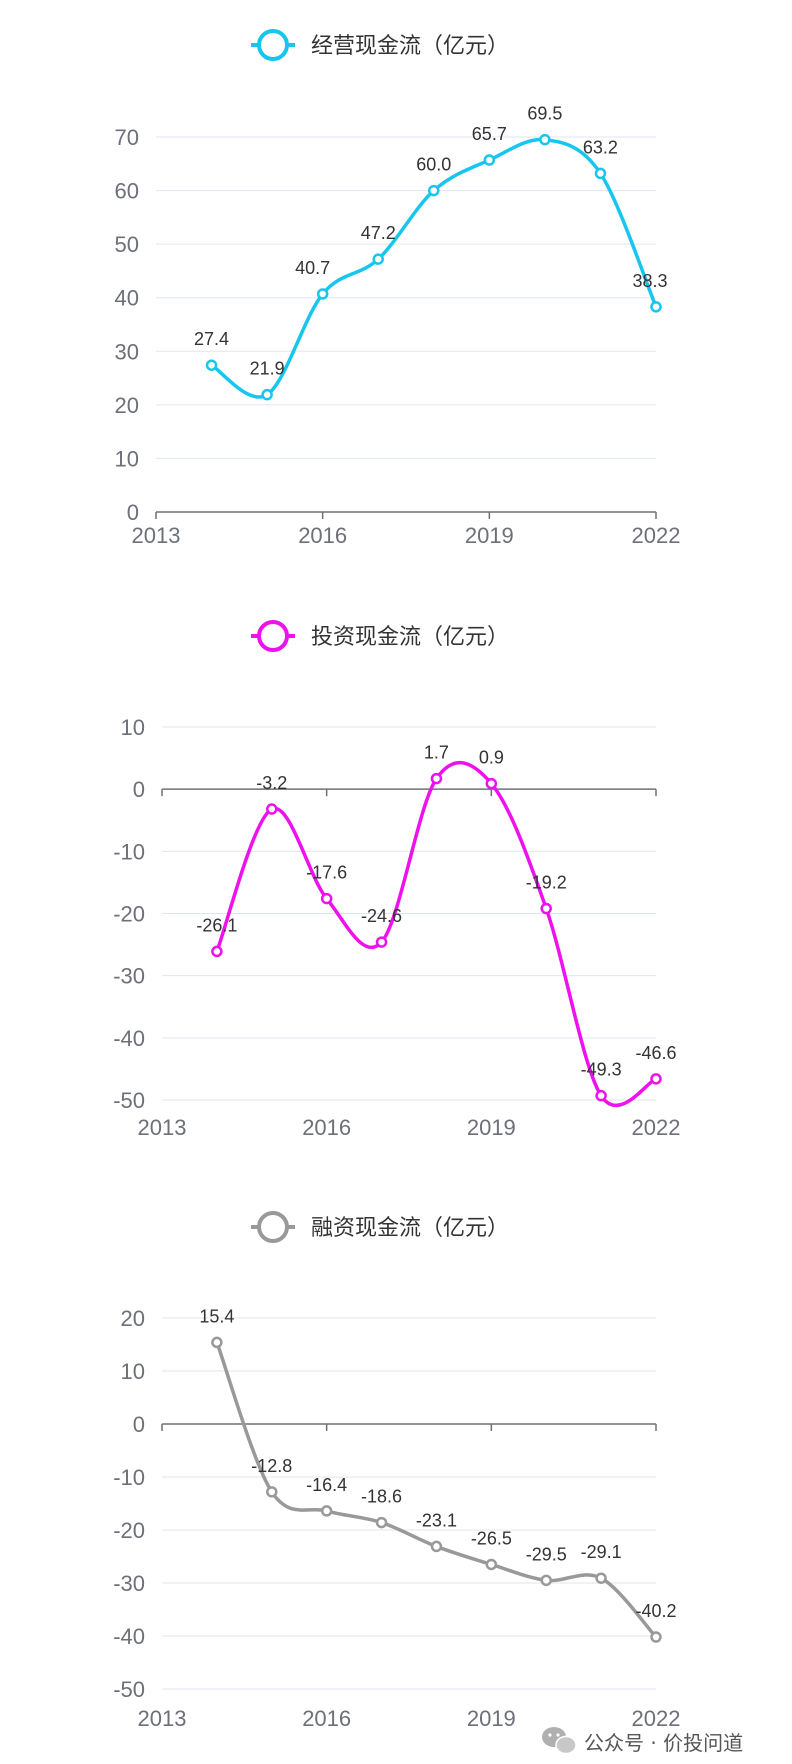  I want to click on data-label: -24.6, so click(381, 916).